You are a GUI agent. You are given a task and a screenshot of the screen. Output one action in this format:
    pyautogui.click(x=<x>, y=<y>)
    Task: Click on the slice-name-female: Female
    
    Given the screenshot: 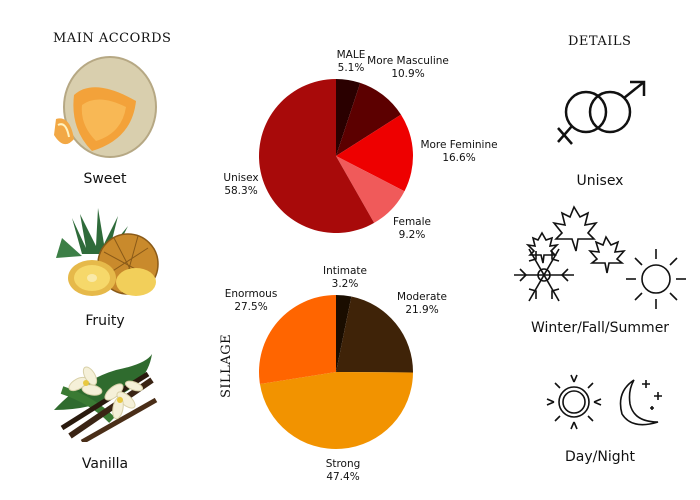 What is the action you would take?
    pyautogui.click(x=412, y=222)
    